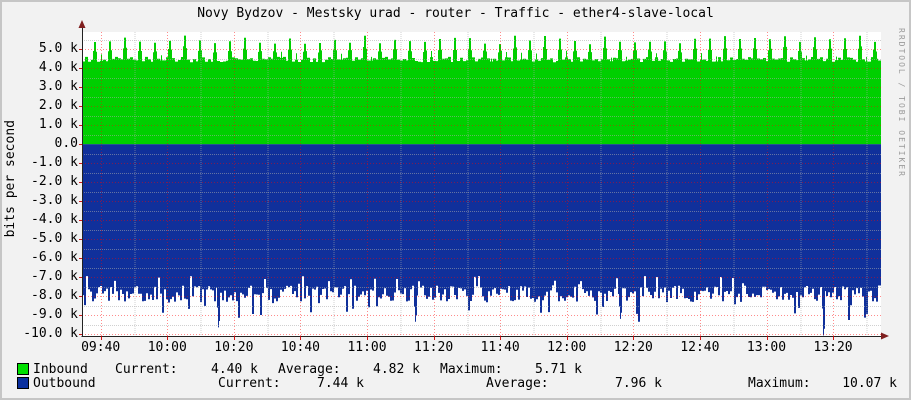  I want to click on outbound-current-label: Current:, so click(249, 383).